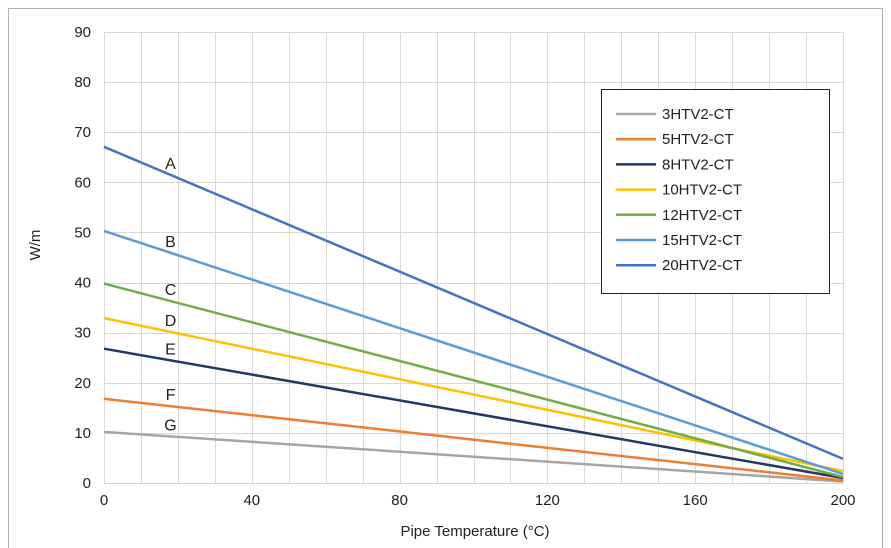  I want to click on series-tags: GF EDC B A, so click(170, 295).